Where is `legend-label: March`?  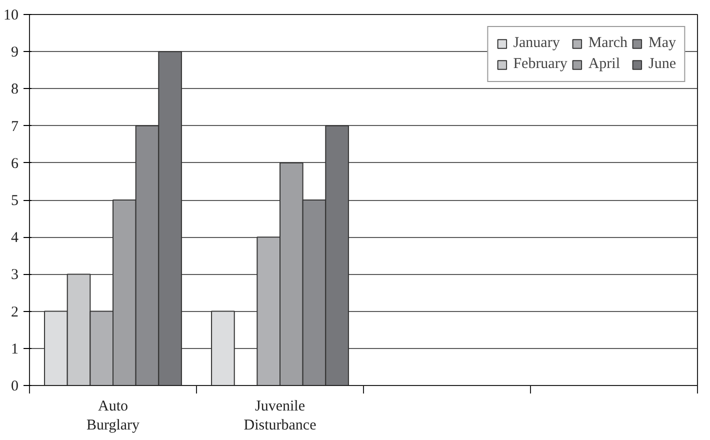
legend-label: March is located at coordinates (608, 43).